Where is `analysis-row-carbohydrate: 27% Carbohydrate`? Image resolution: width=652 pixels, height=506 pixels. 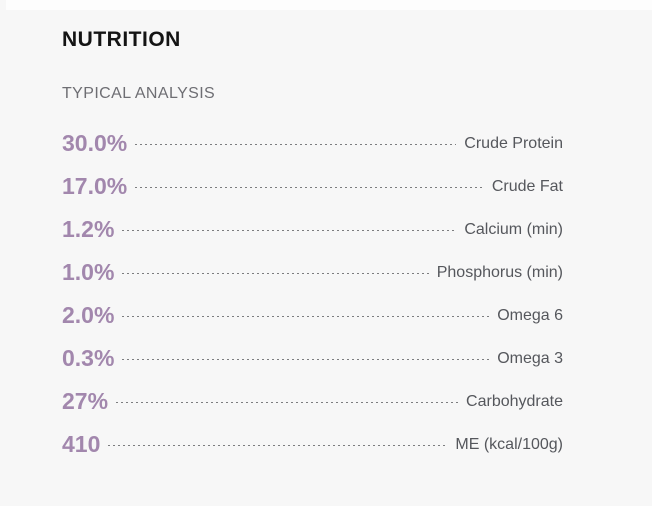
analysis-row-carbohydrate: 27% Carbohydrate is located at coordinates (312, 401).